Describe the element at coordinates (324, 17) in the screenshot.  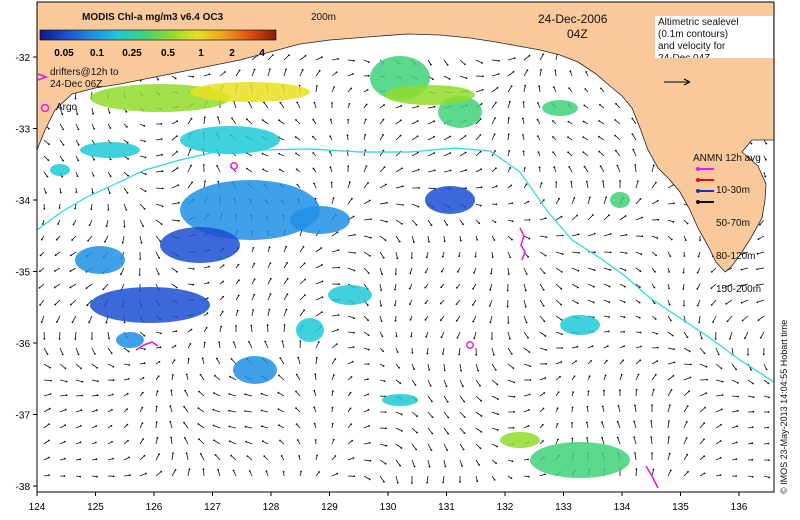
I see `isobath-label: 200m` at that location.